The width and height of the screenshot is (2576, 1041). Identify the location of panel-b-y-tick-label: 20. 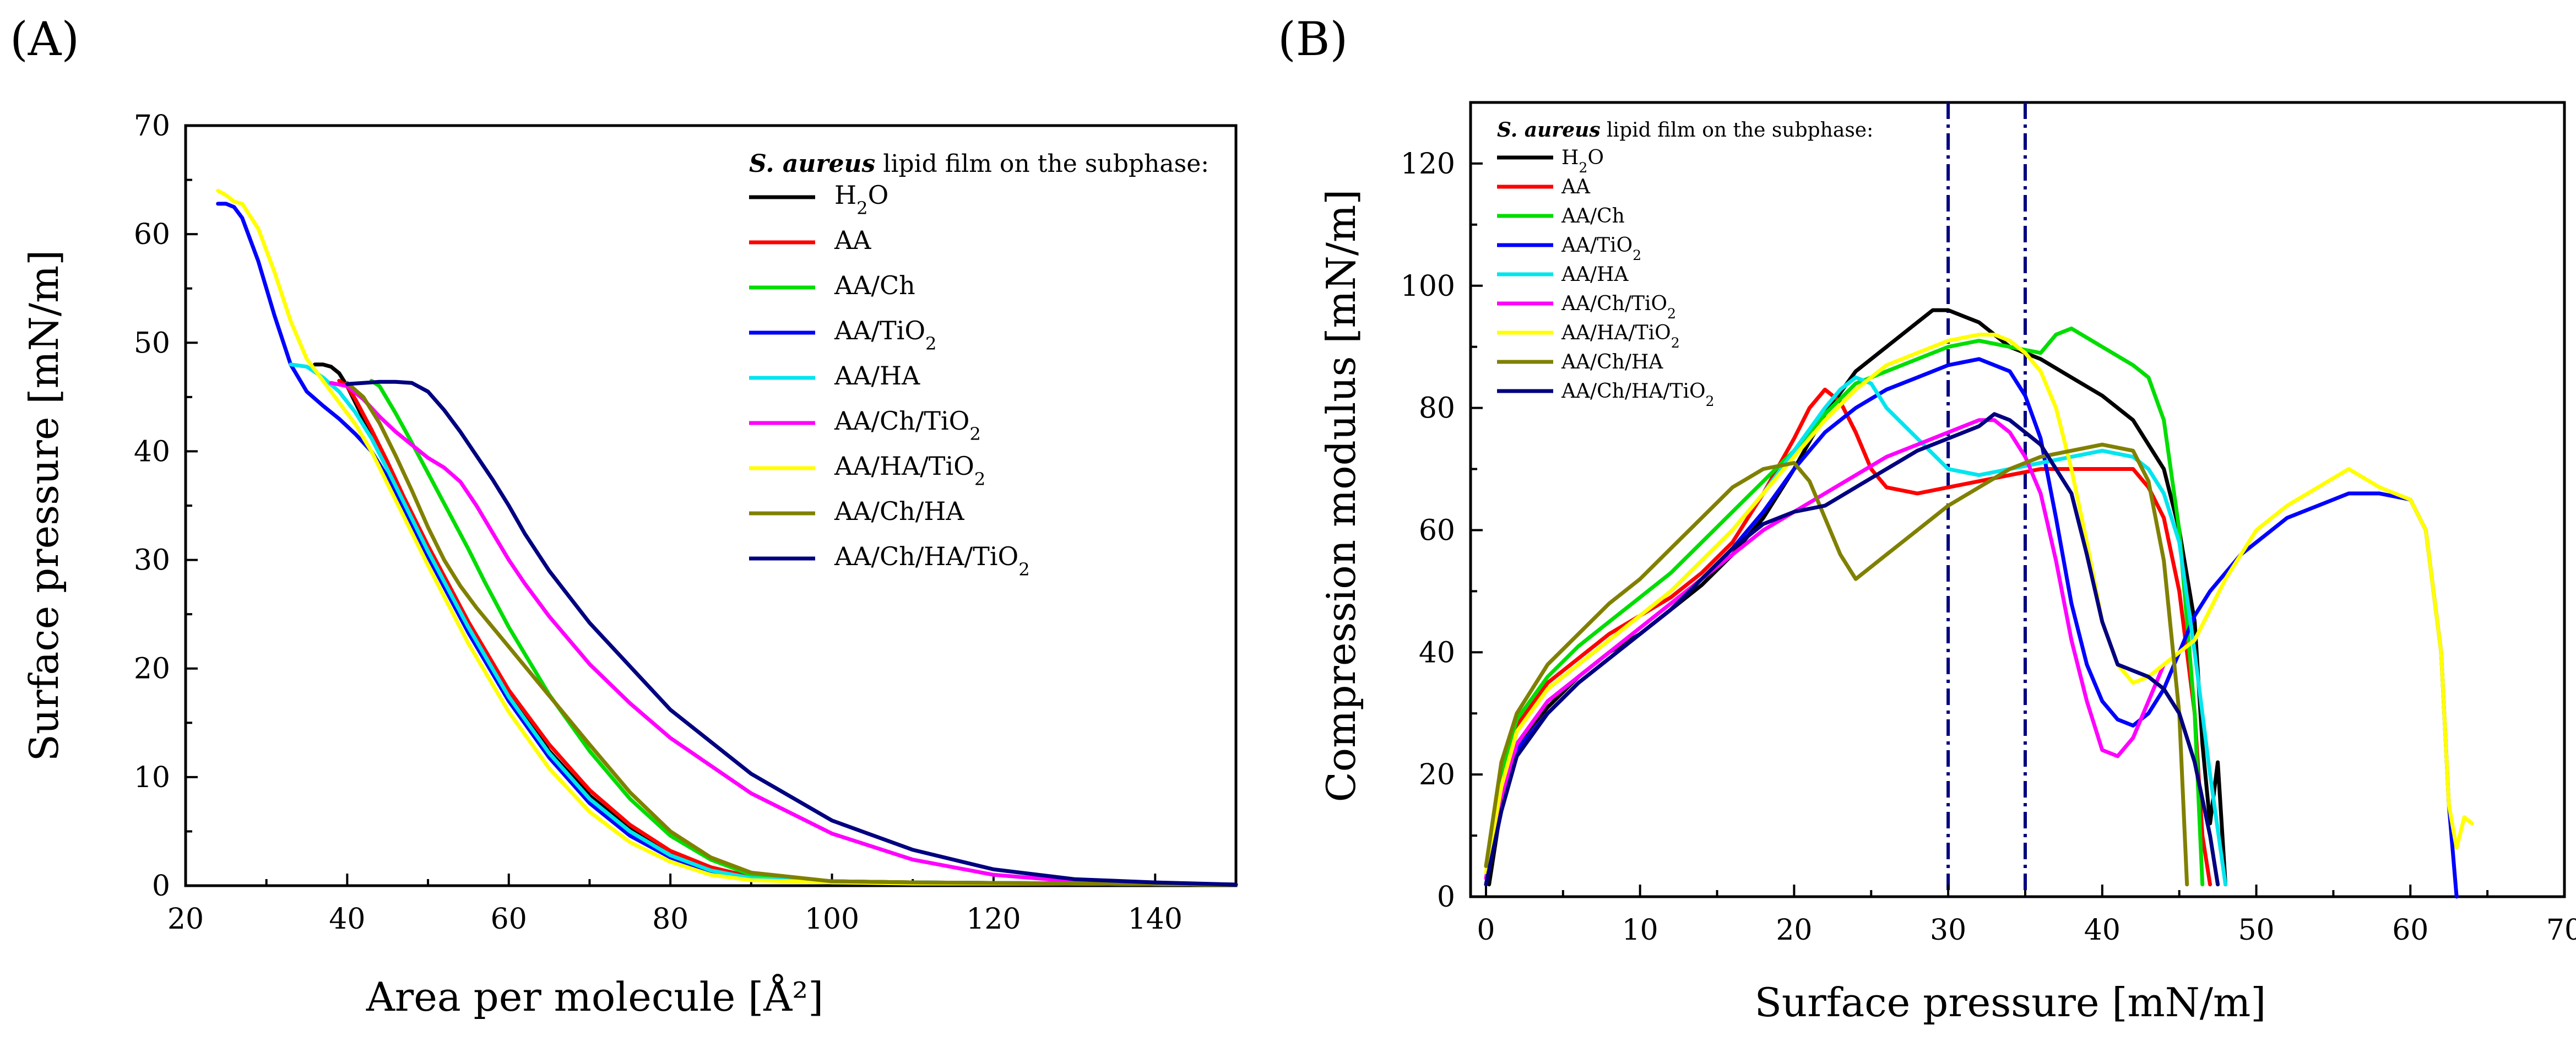
(1437, 775).